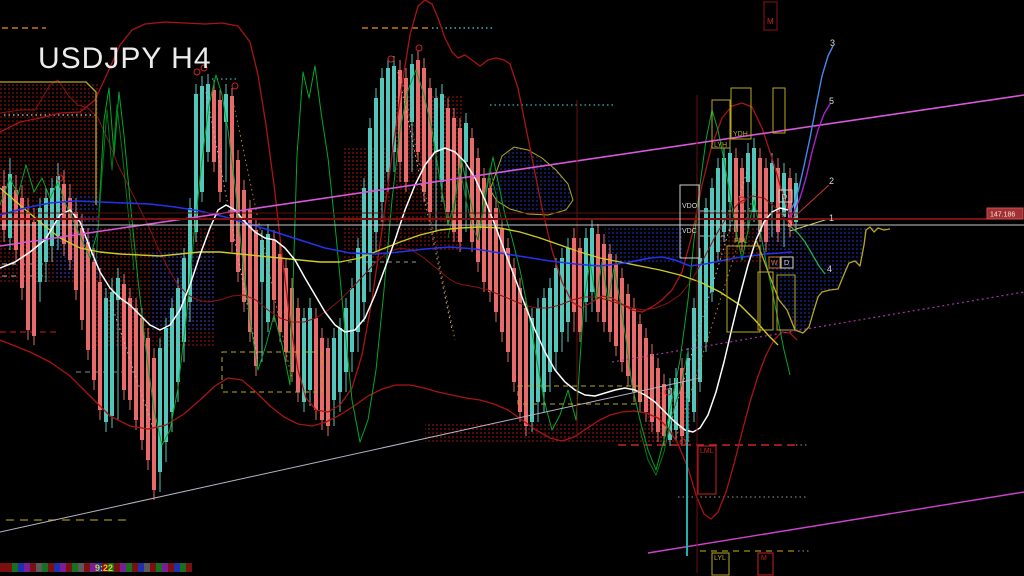 The image size is (1024, 576). I want to click on d-label-2: D, so click(786, 263).